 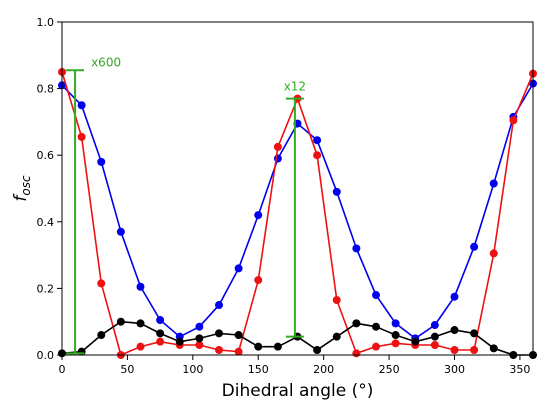 I want to click on y-axis-label-subscript: osc, so click(x=26, y=185).